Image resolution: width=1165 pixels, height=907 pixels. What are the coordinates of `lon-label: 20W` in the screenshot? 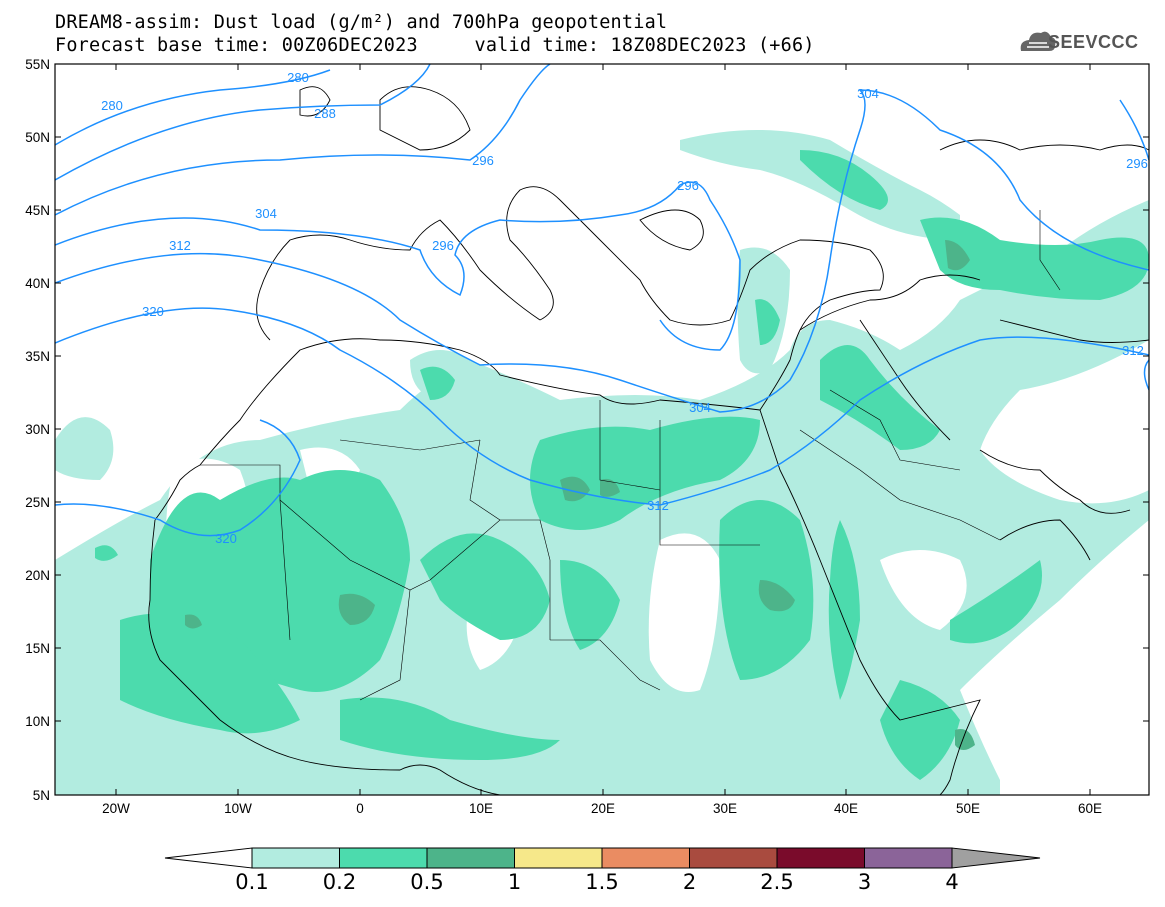 It's located at (116, 808).